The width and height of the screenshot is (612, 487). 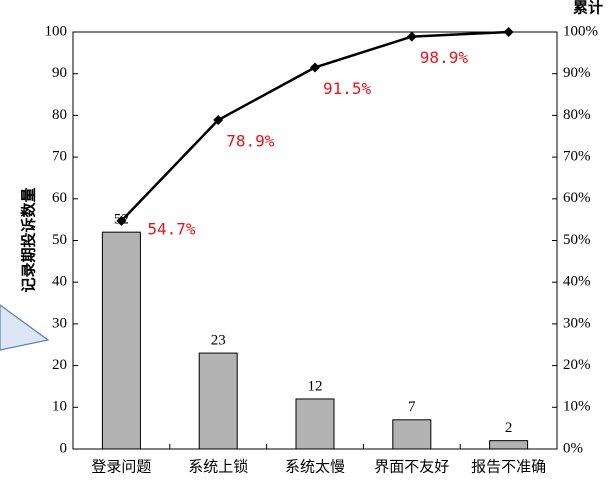 I want to click on cumulative-label: 98.9%, so click(x=444, y=57).